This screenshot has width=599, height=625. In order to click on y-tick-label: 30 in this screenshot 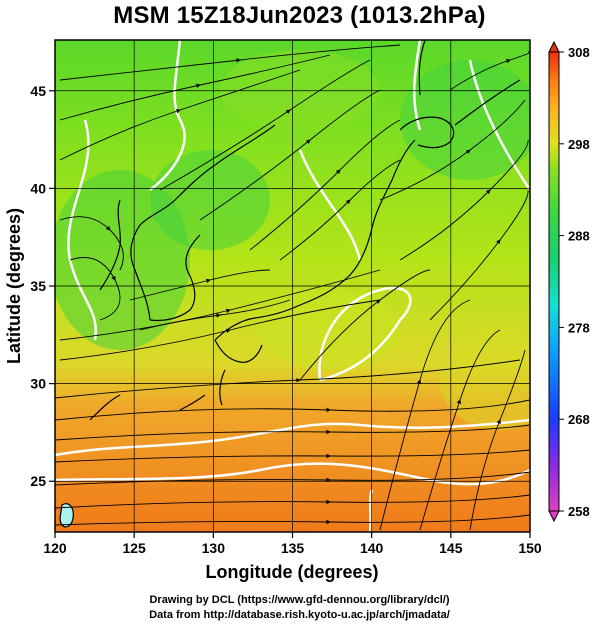, I will do `click(38, 384)`.